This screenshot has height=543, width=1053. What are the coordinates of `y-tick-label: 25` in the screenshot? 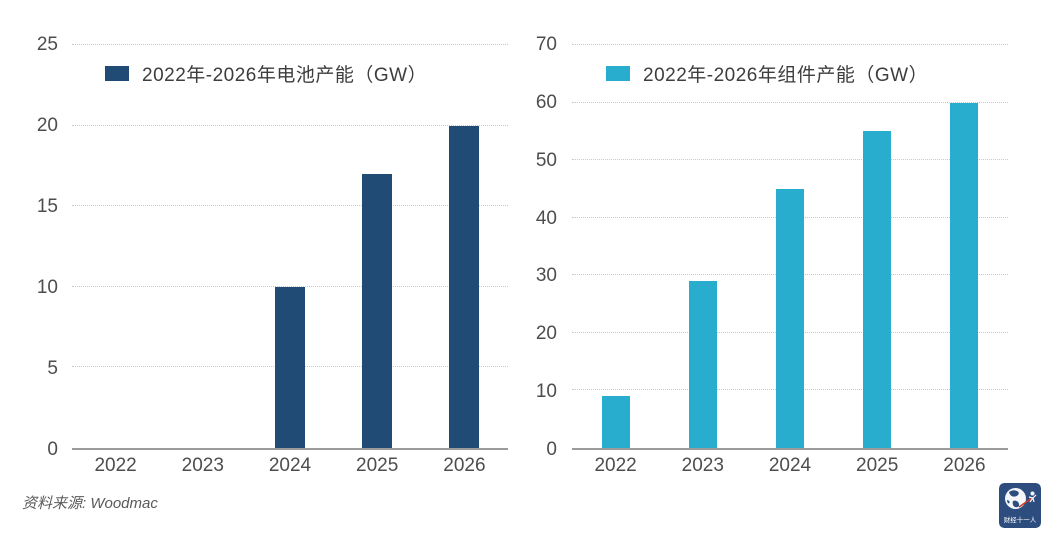 It's located at (47, 44).